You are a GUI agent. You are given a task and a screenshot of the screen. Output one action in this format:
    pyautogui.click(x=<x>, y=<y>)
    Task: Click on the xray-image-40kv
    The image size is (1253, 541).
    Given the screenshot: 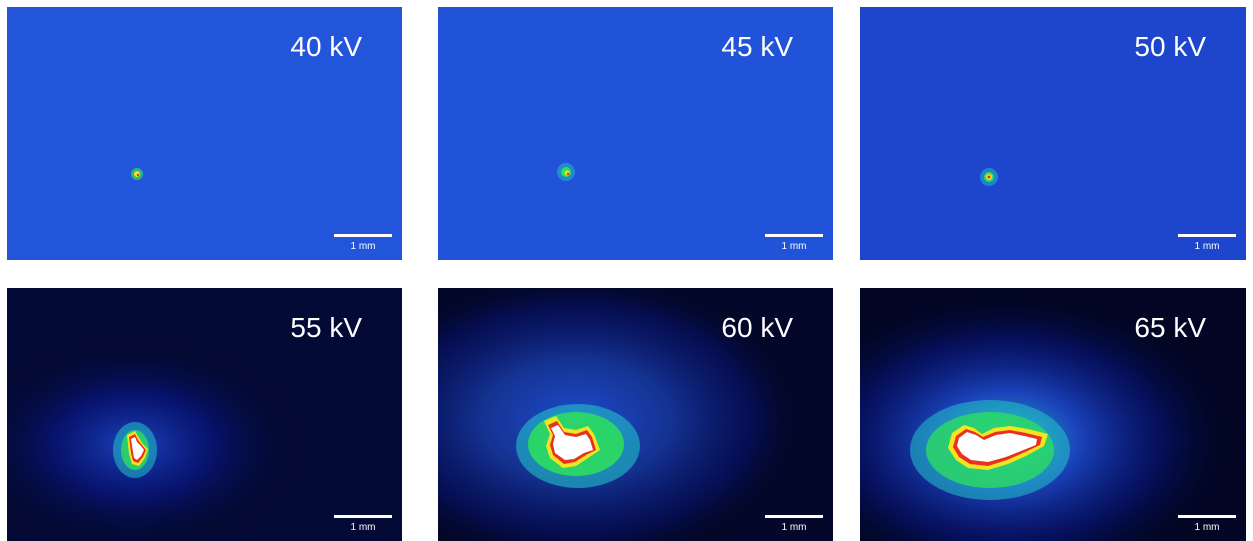 What is the action you would take?
    pyautogui.click(x=204, y=133)
    